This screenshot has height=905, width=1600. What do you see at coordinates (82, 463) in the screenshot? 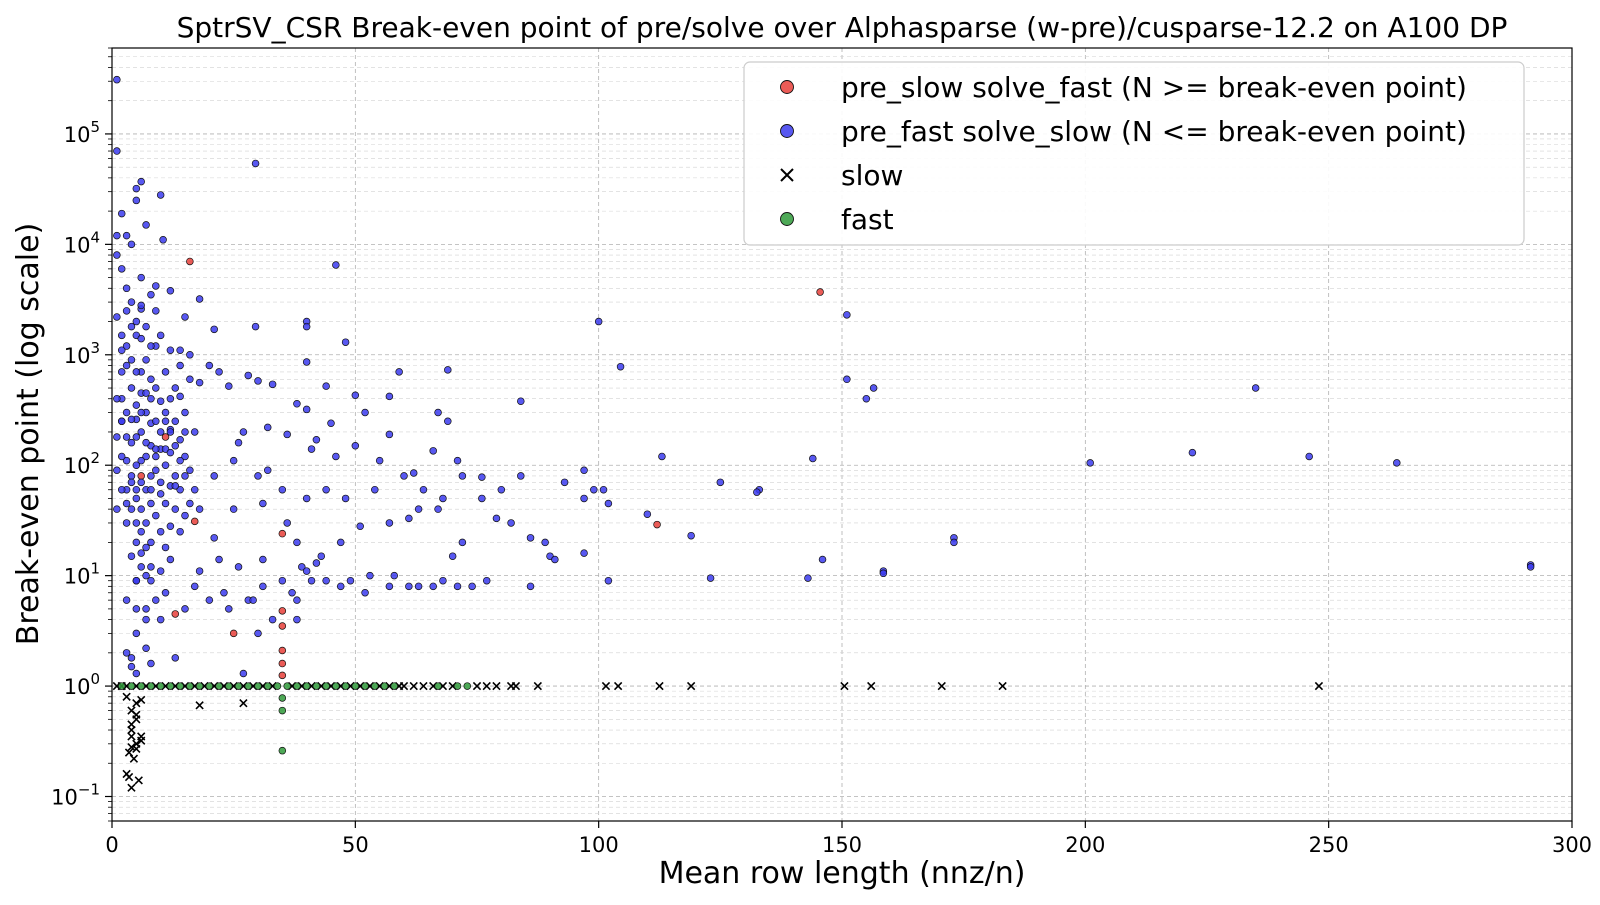
I see `y-tick-label: 10²` at bounding box center [82, 463].